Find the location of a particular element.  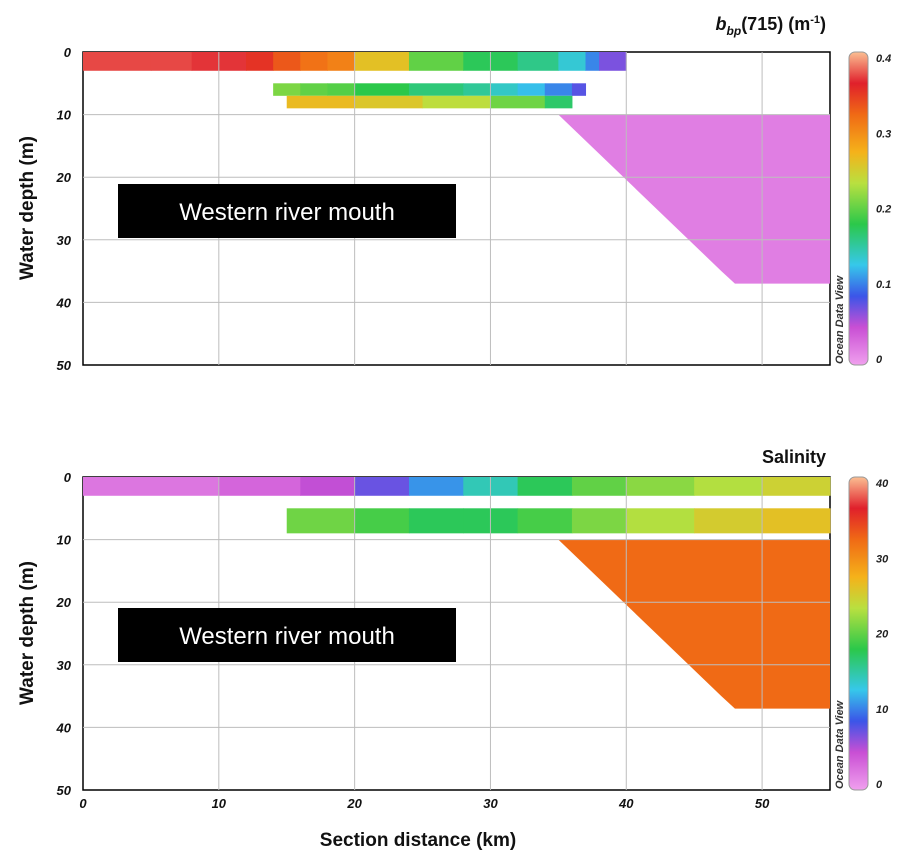

colorbar: 0.4 0.3 0.2 0.1 0 Ocean Data View is located at coordinates (862, 208).